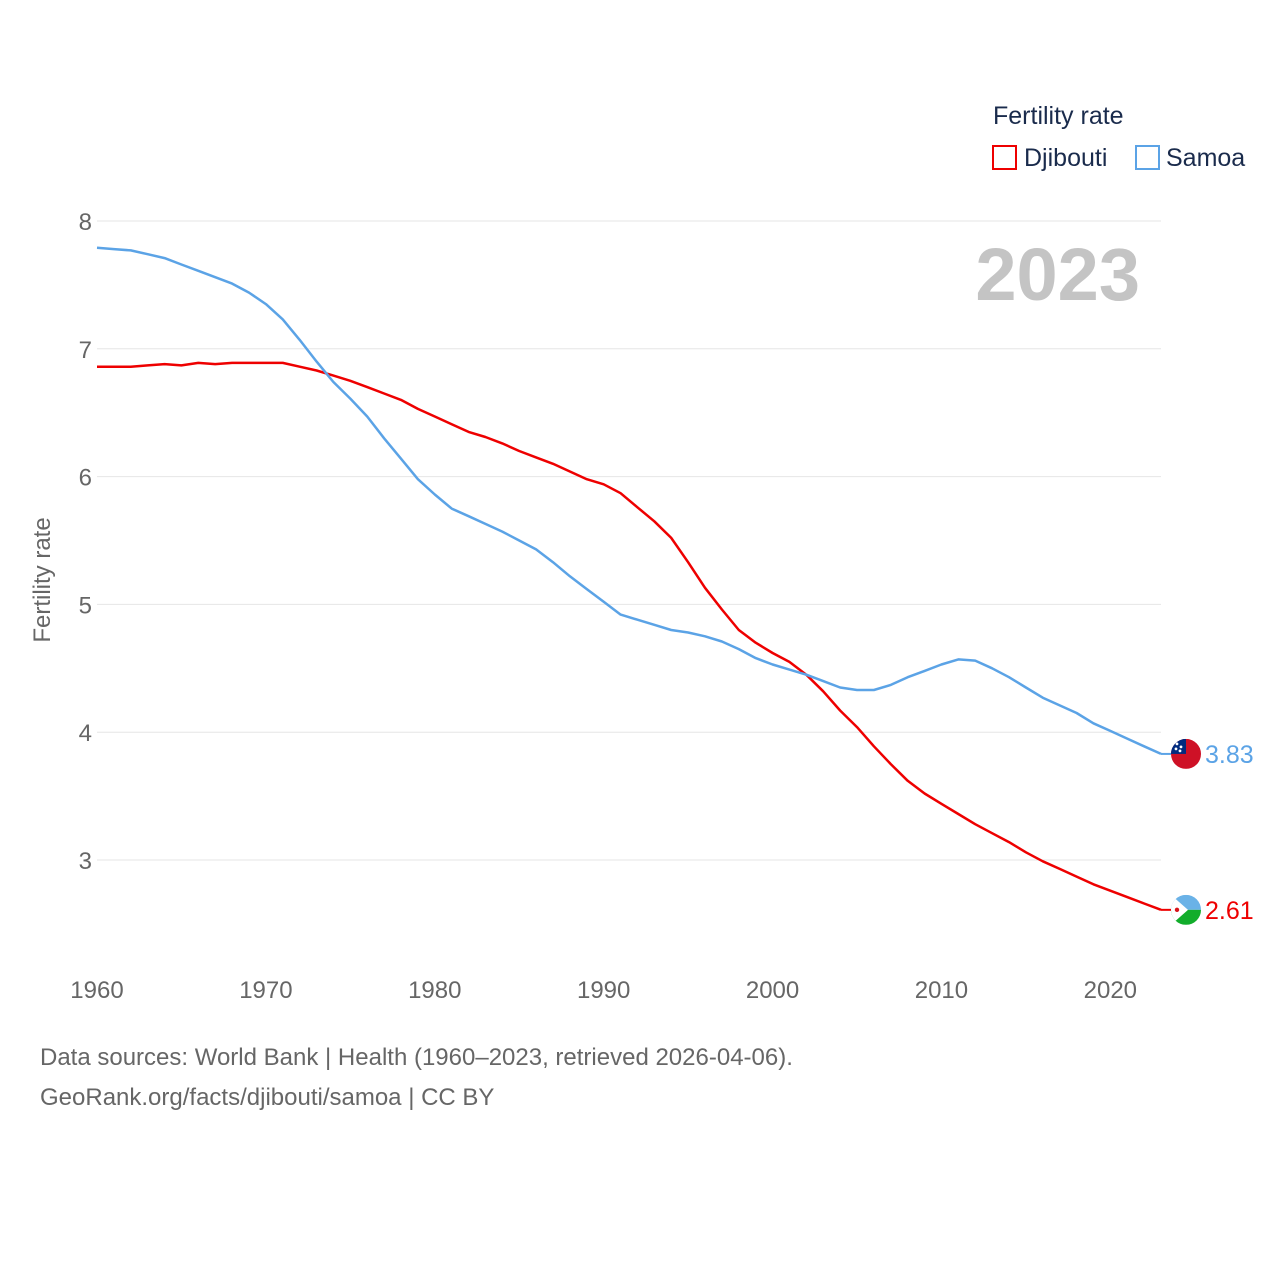 The height and width of the screenshot is (1280, 1280). Describe the element at coordinates (96, 990) in the screenshot. I see `x-tick-label-1960: 1960` at that location.